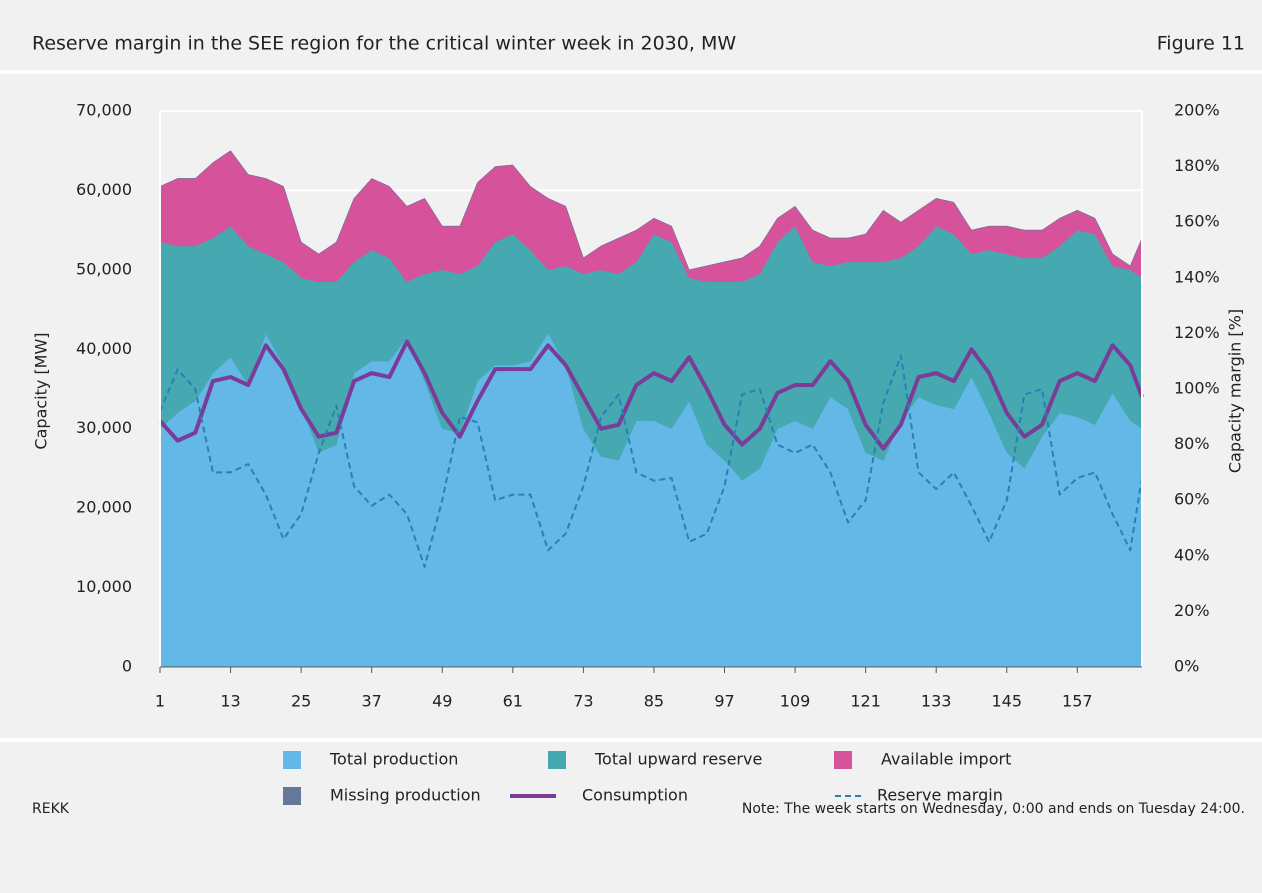 This screenshot has width=1262, height=893. I want to click on y-tick-label: 60,000, so click(104, 189).